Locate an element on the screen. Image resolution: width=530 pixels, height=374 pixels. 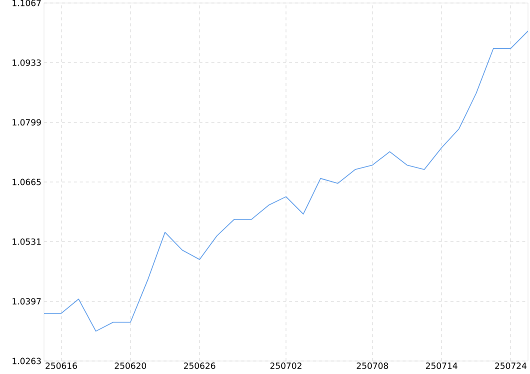
y-tick-label: 1.0933 is located at coordinates (26, 62).